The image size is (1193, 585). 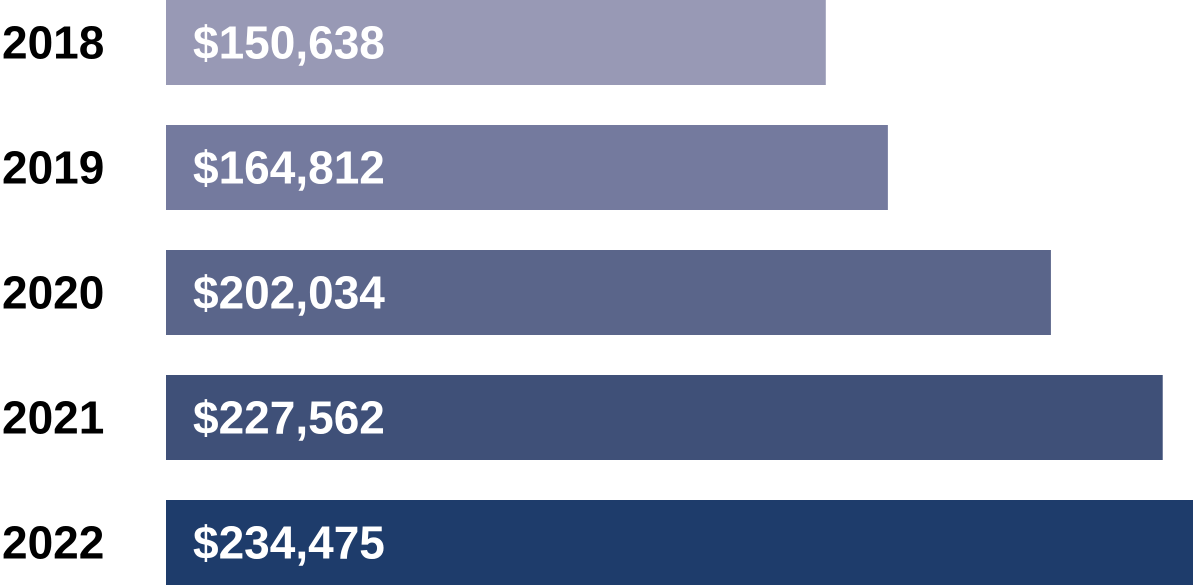 I want to click on category-label-2022: 2022, so click(x=53, y=543).